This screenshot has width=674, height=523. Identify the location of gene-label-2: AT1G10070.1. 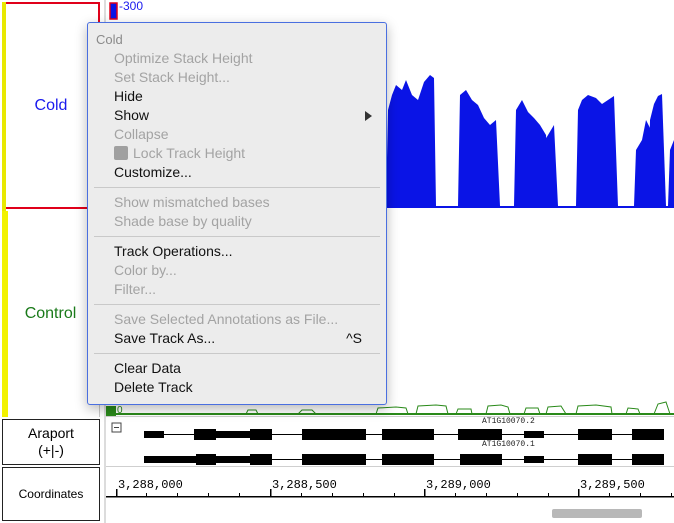
(508, 444).